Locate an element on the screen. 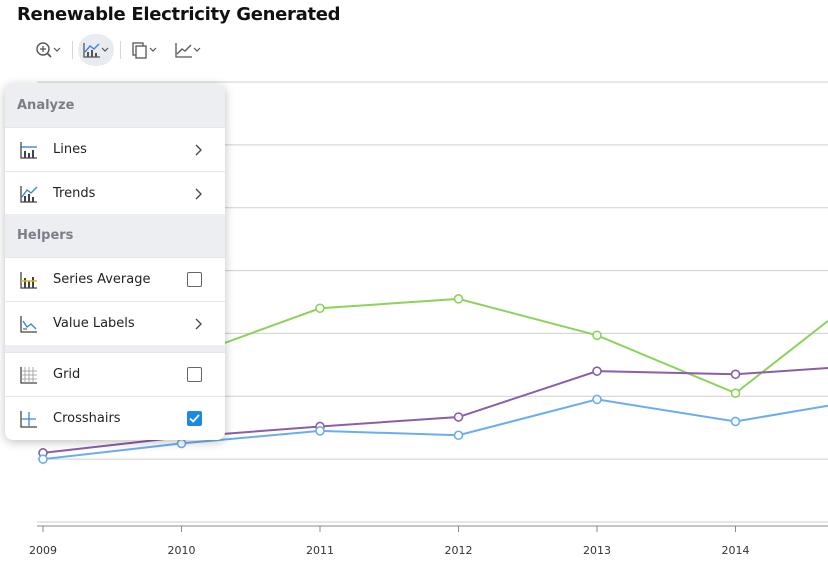 The image size is (828, 572). chart-type-button is located at coordinates (188, 50).